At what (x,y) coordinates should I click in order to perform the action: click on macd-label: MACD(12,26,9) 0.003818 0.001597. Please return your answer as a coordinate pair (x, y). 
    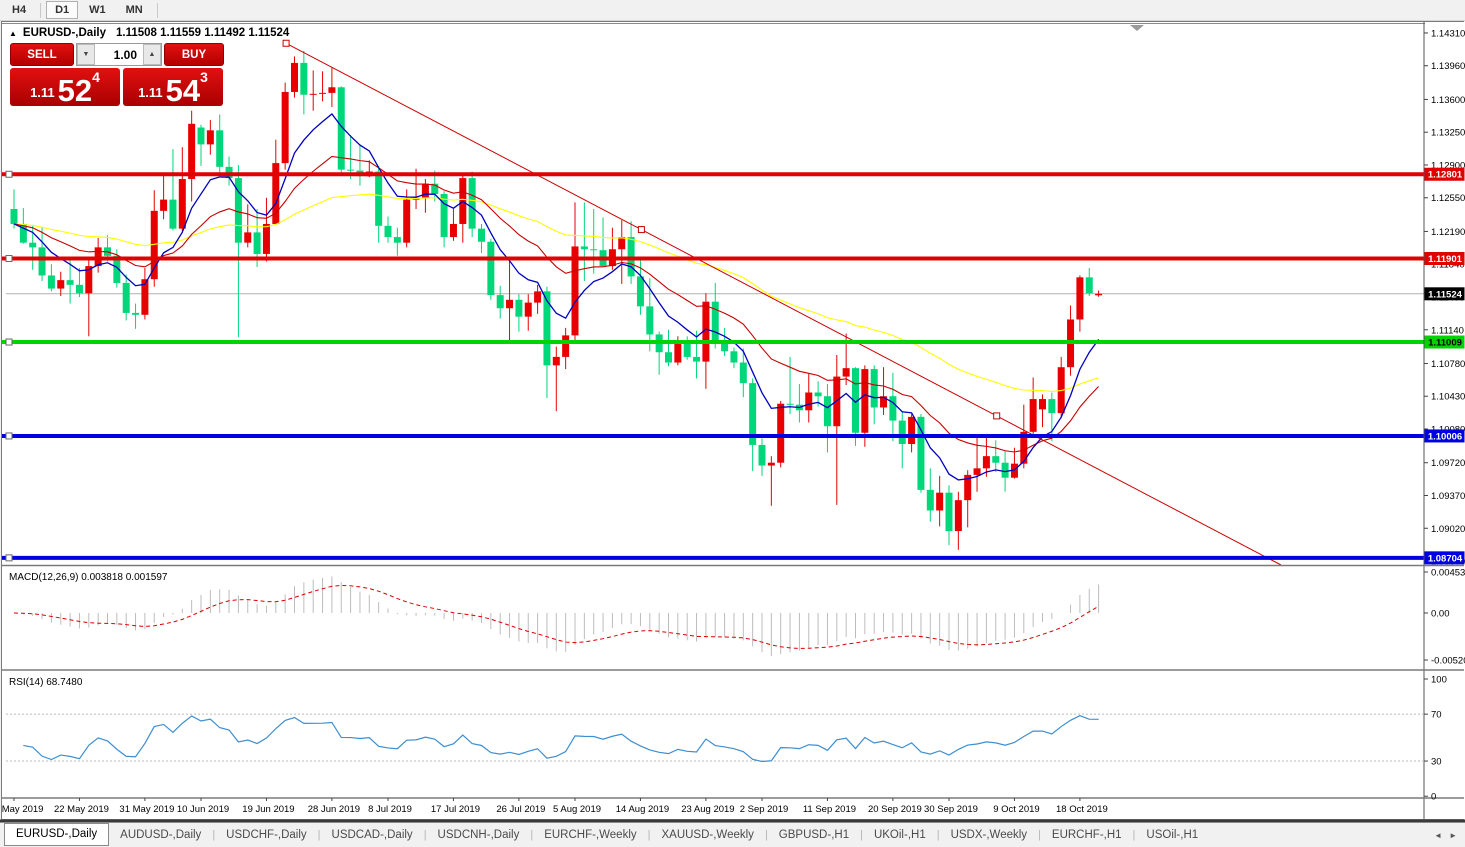
    Looking at the image, I should click on (88, 577).